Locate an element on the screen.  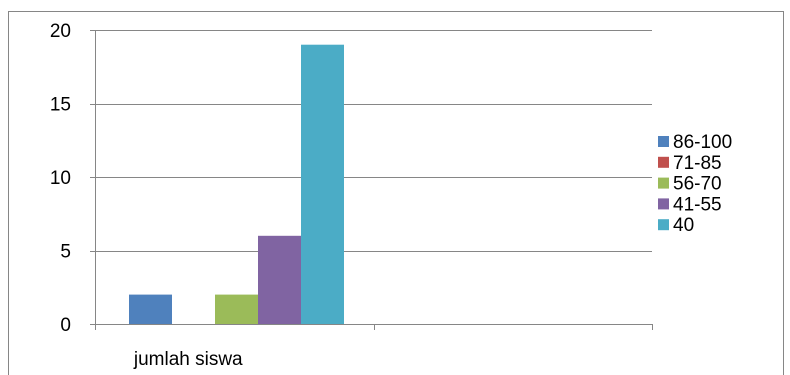
y-tick-label: 5 is located at coordinates (65, 252).